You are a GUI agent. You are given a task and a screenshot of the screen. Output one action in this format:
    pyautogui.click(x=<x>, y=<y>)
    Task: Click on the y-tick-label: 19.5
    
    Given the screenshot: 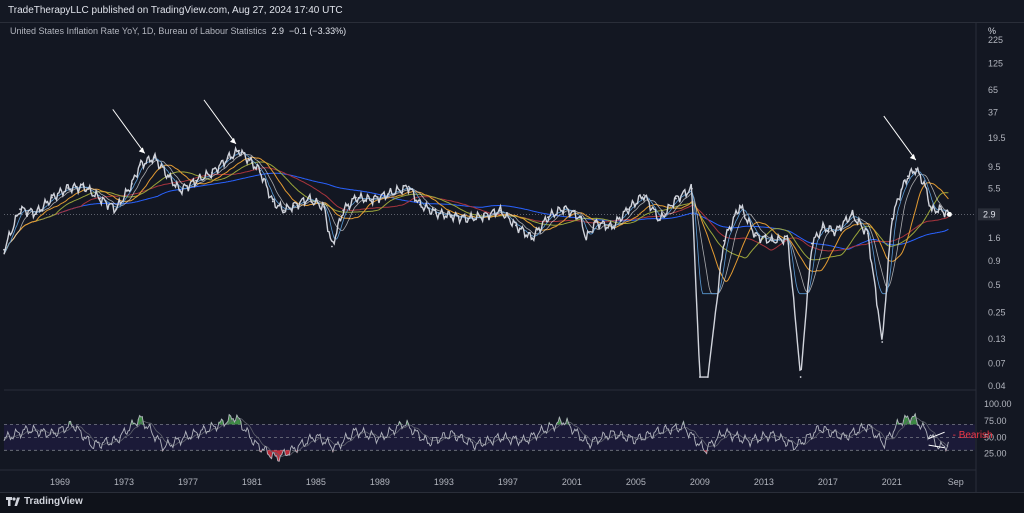 What is the action you would take?
    pyautogui.click(x=997, y=138)
    